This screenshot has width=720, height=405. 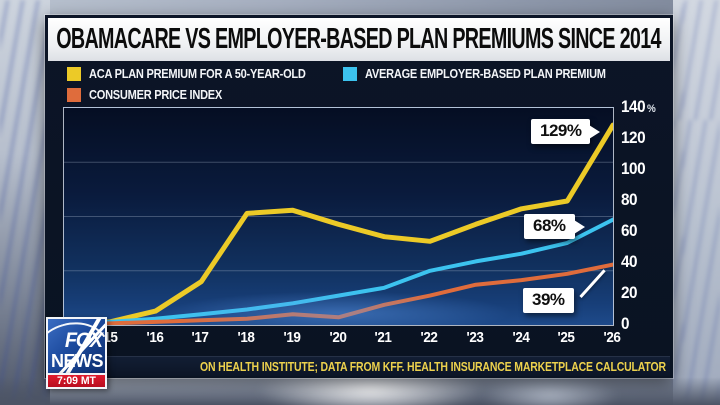 I want to click on x-tick-label-20: '20, so click(x=337, y=337).